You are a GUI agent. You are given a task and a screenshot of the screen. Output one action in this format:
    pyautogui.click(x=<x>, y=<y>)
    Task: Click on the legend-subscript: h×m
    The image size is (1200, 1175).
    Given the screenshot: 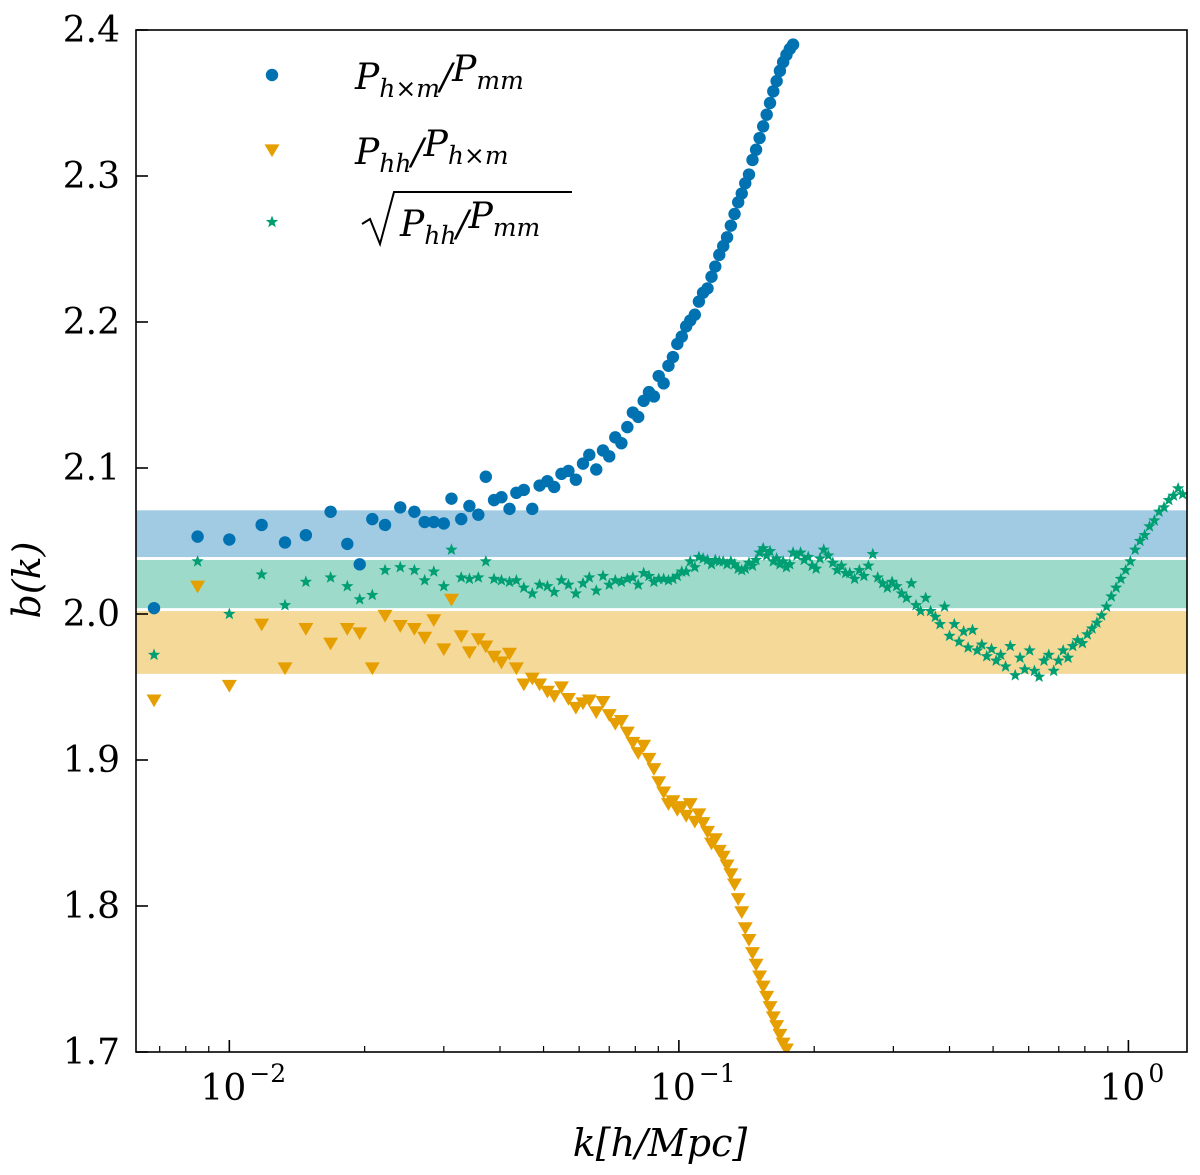 What is the action you would take?
    pyautogui.click(x=409, y=88)
    